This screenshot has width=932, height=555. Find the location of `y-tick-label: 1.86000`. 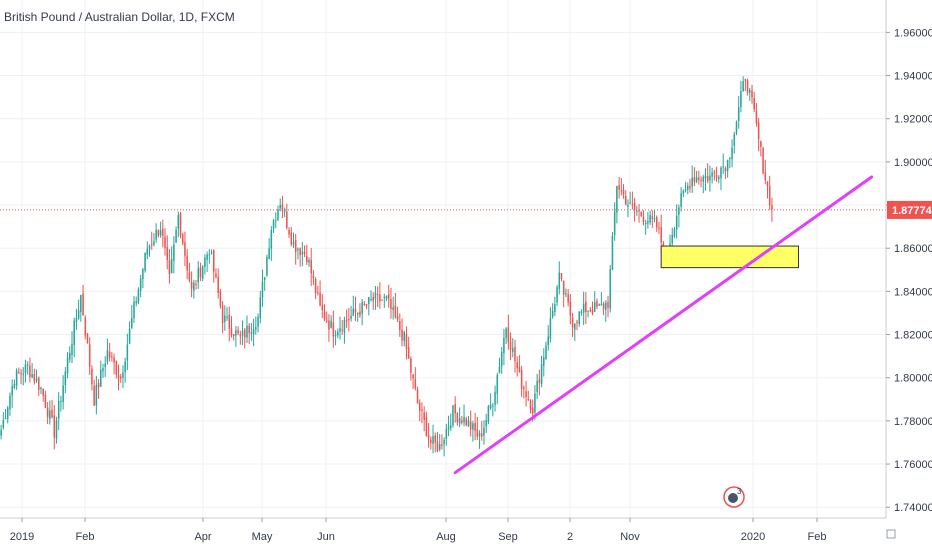

y-tick-label: 1.86000 is located at coordinates (913, 249).